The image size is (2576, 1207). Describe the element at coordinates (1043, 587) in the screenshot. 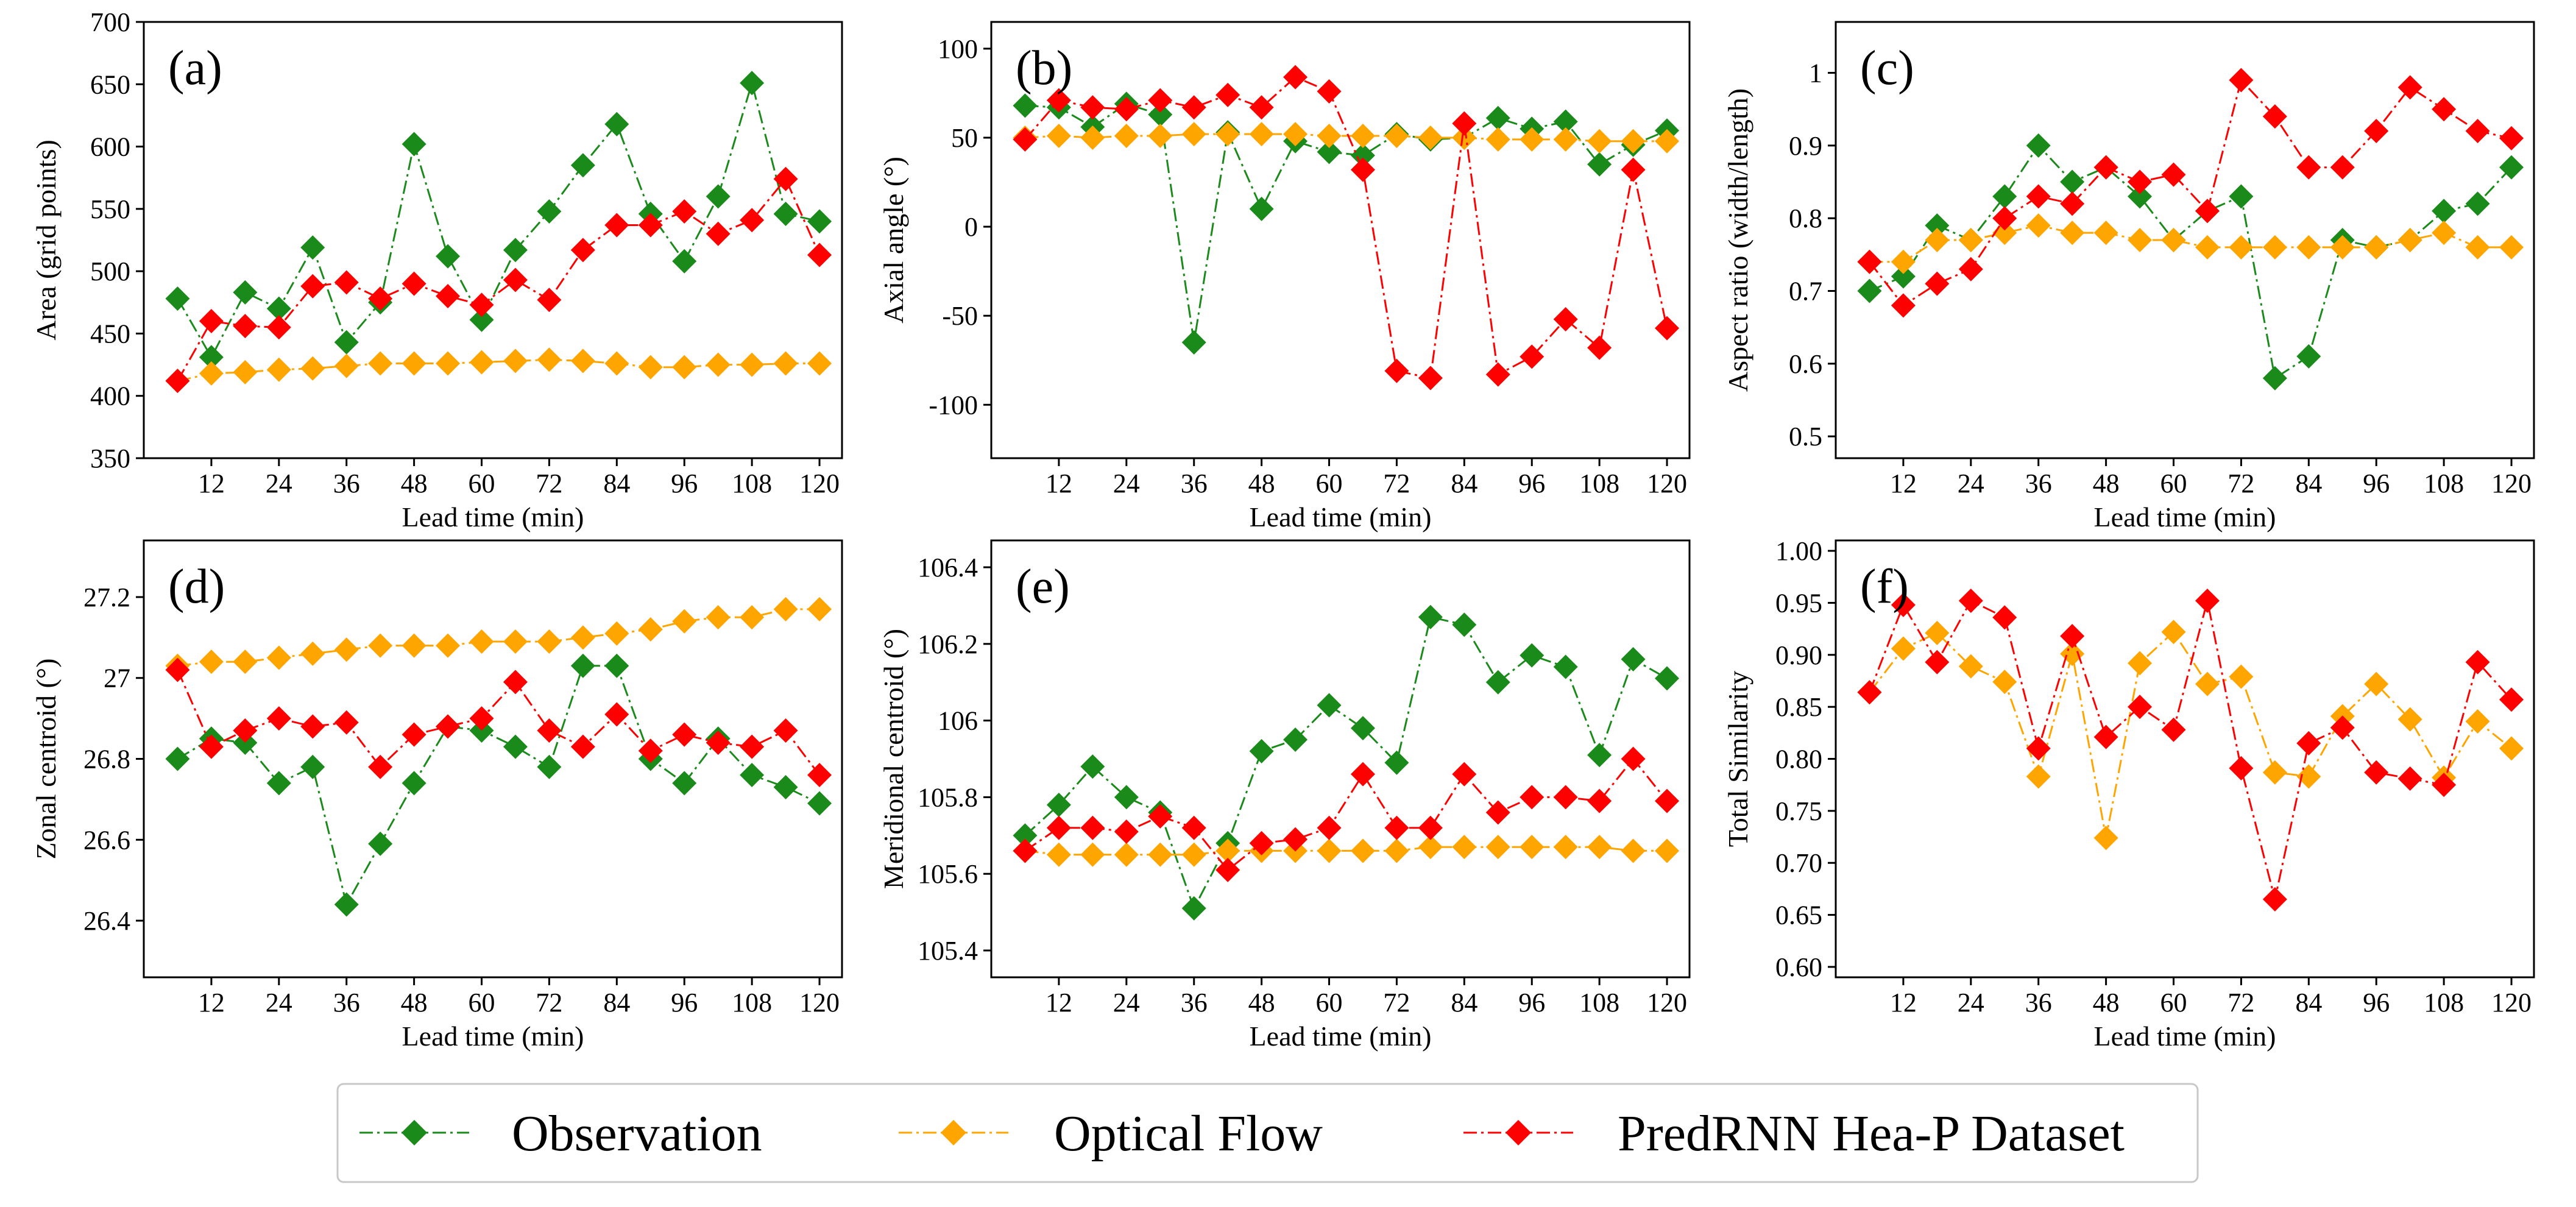

I see `panel-label: (e)` at that location.